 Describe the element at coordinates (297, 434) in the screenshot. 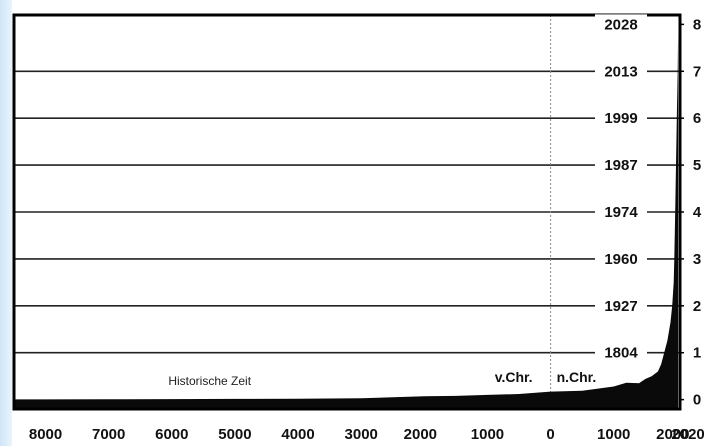

I see `x-tick-label-4: 4000` at that location.